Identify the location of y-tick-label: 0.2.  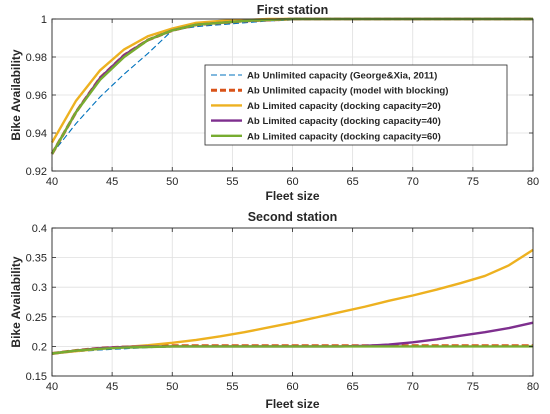
(39, 347).